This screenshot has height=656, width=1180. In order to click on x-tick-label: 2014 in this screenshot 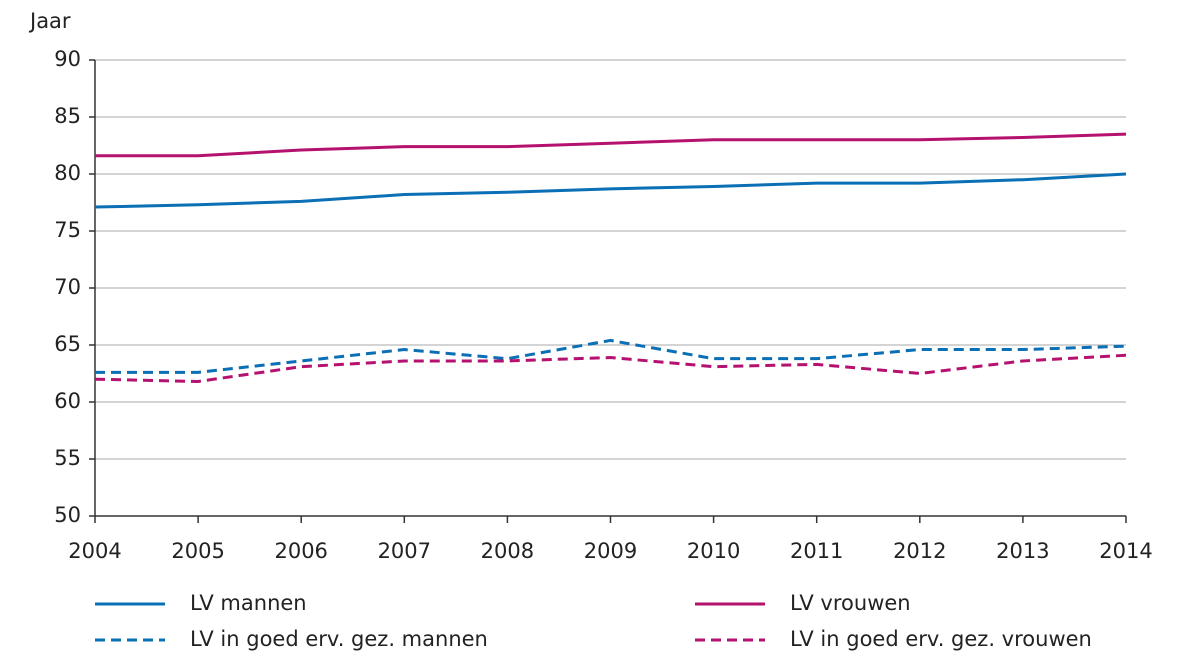, I will do `click(1125, 551)`.